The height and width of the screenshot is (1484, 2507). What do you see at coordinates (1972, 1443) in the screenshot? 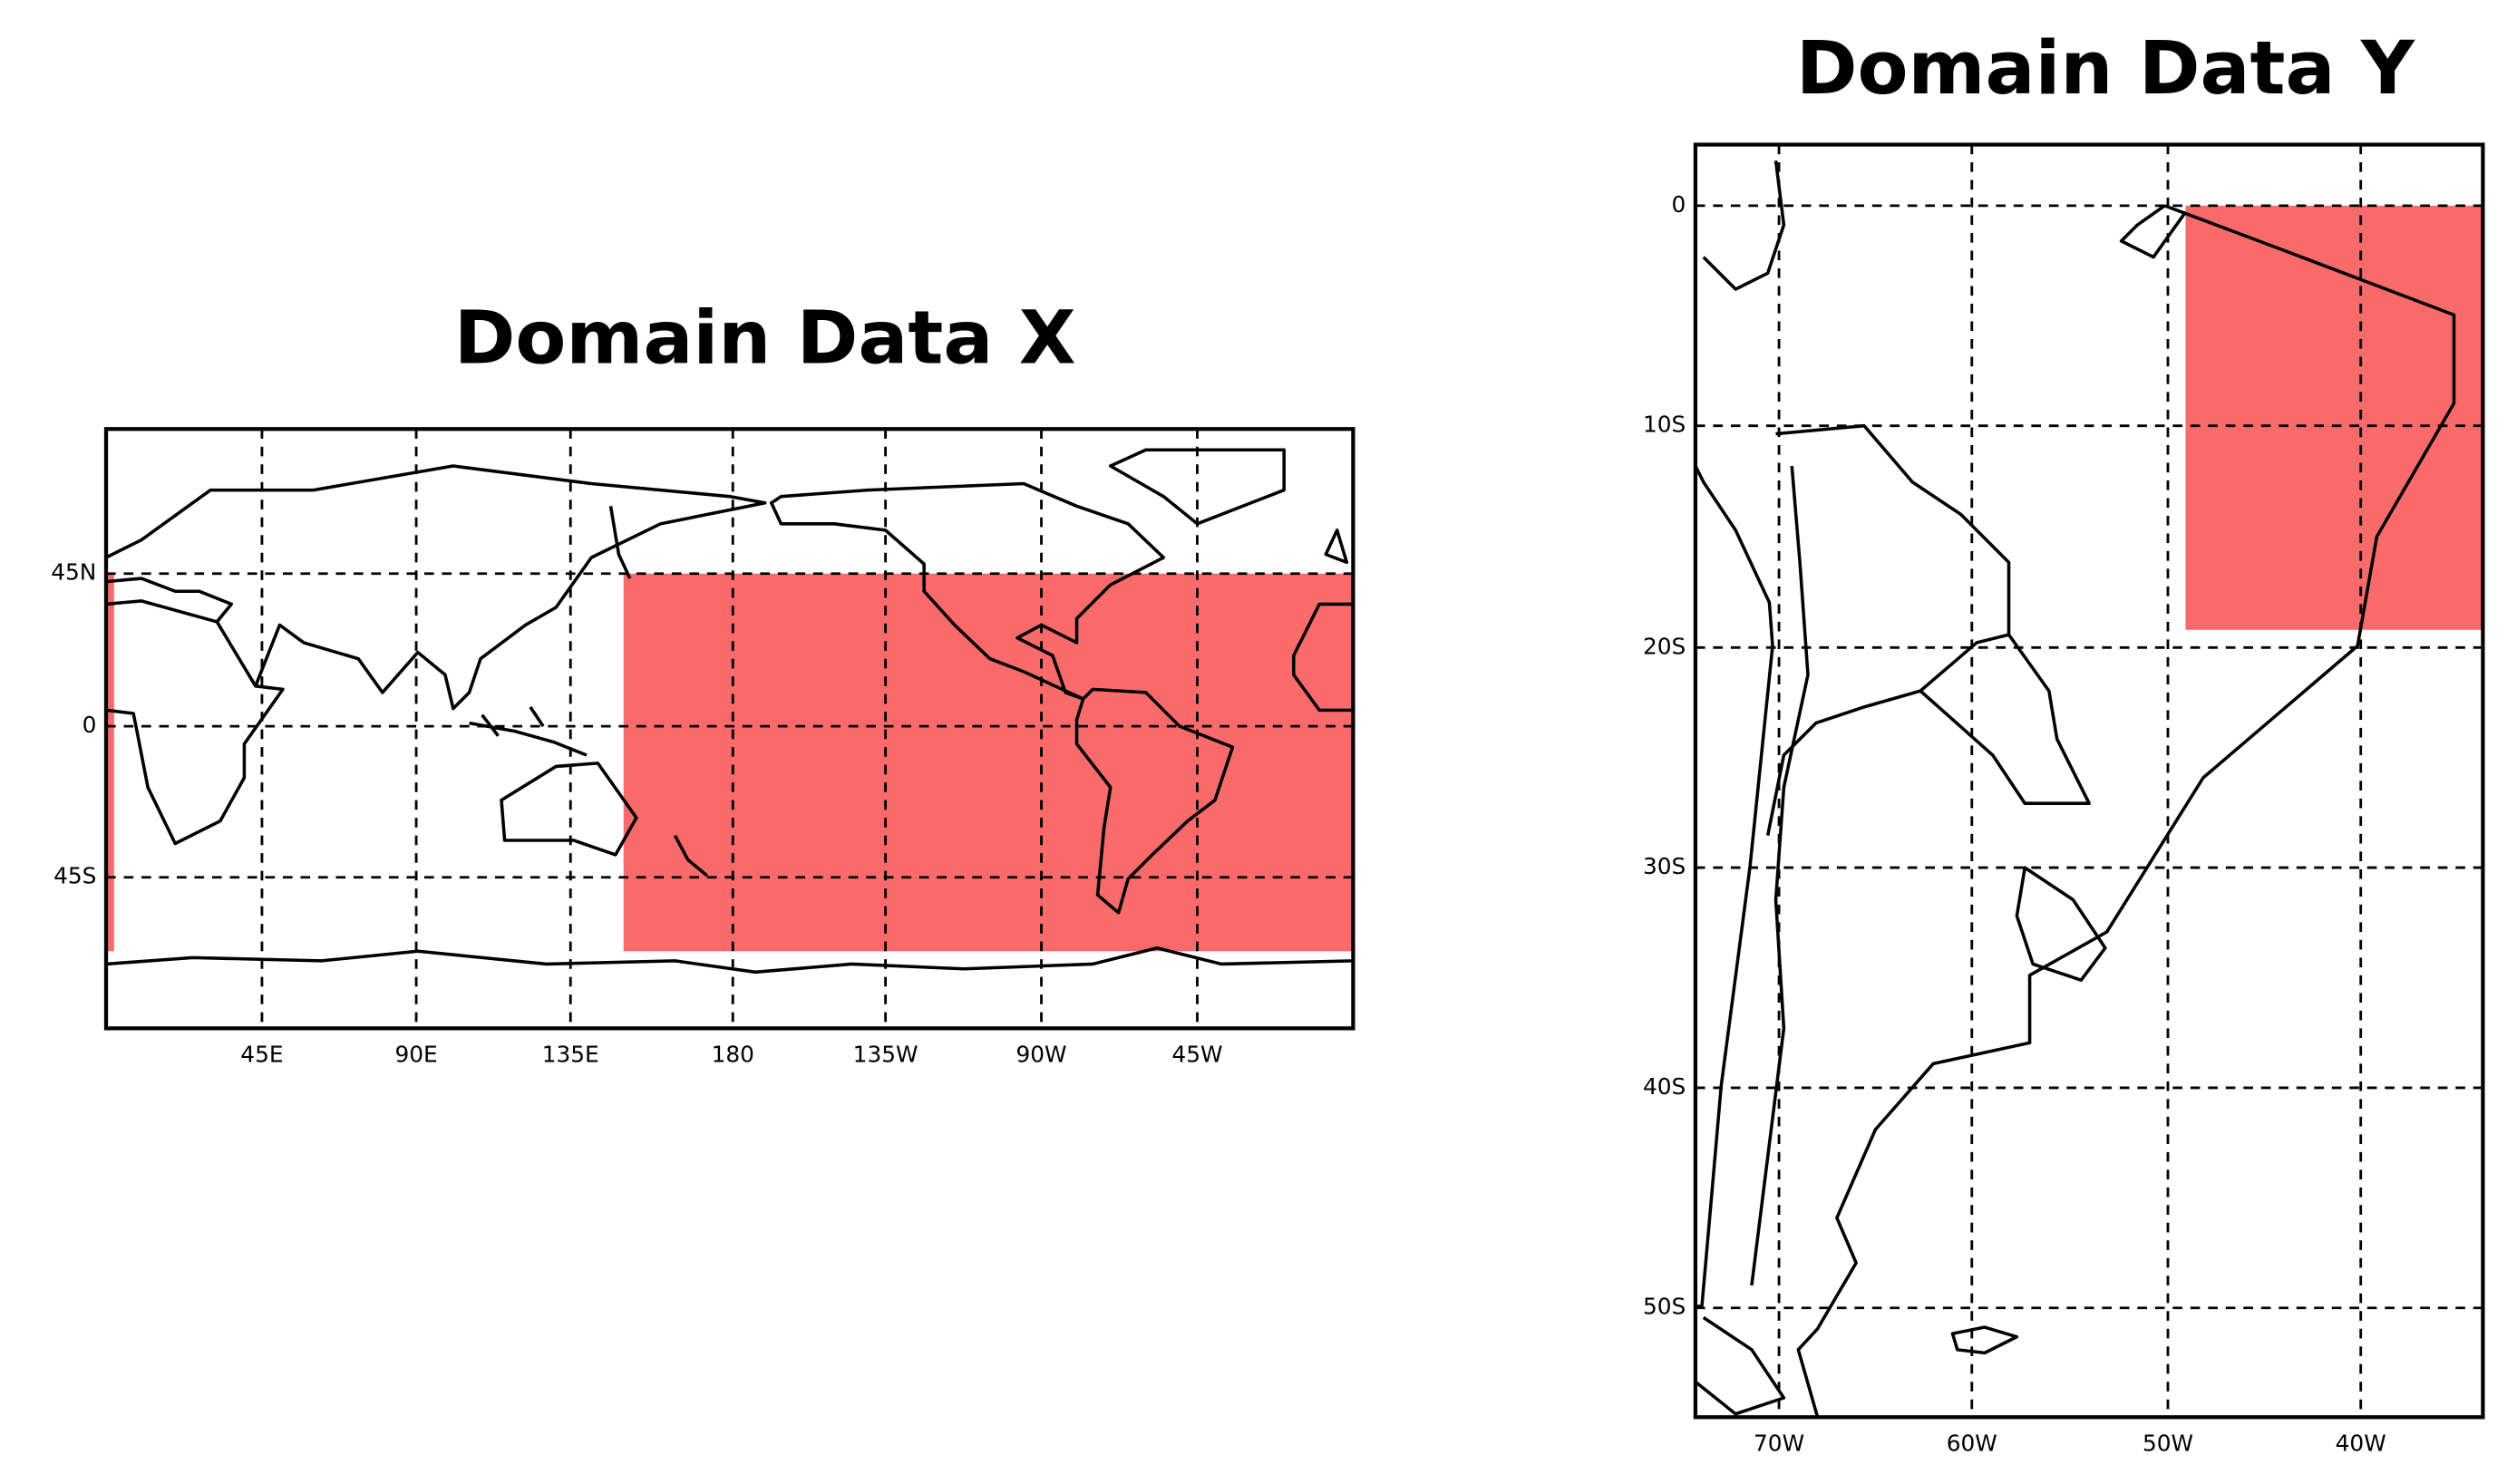
I see `x-tick-label: 60W` at bounding box center [1972, 1443].